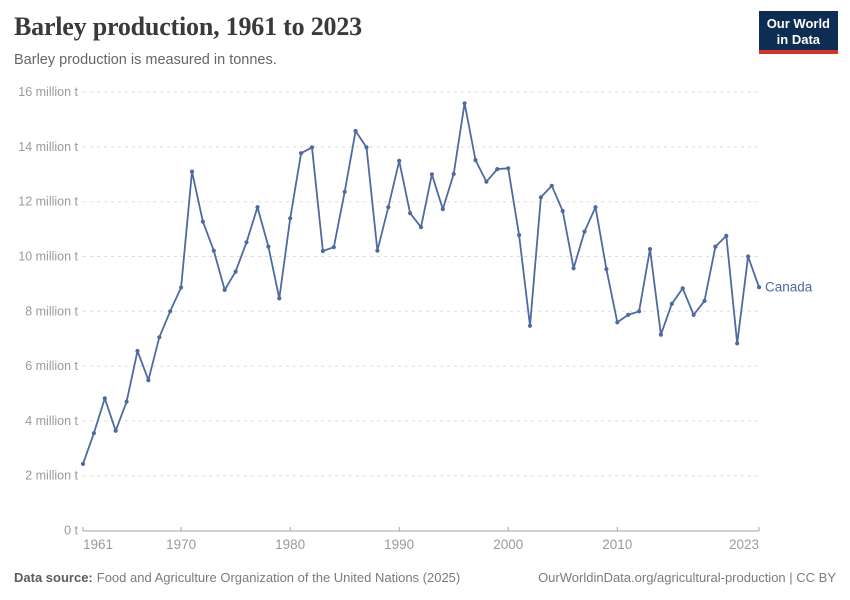 This screenshot has height=600, width=850. I want to click on series-label-canada: Canada, so click(789, 287).